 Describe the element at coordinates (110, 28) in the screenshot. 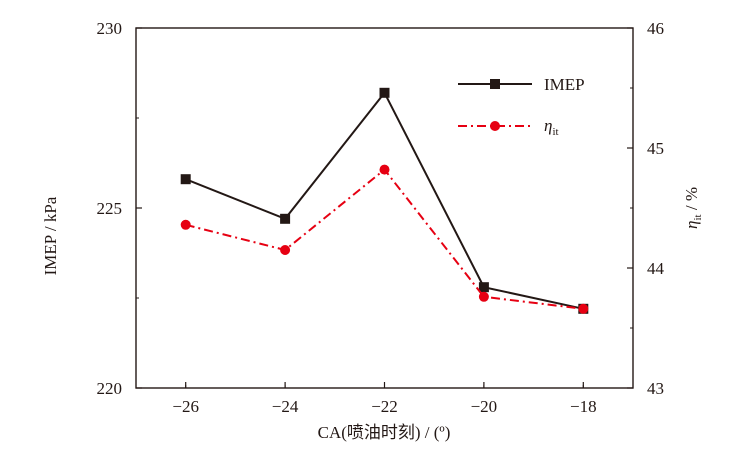

I see `left-y-tick-label: 230` at that location.